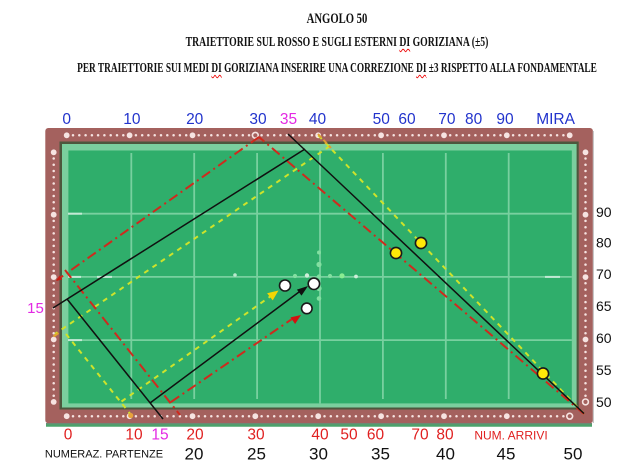 Image resolution: width=640 pixels, height=475 pixels. Describe the element at coordinates (510, 436) in the screenshot. I see `svg-text: NUM. ARRIVI` at that location.